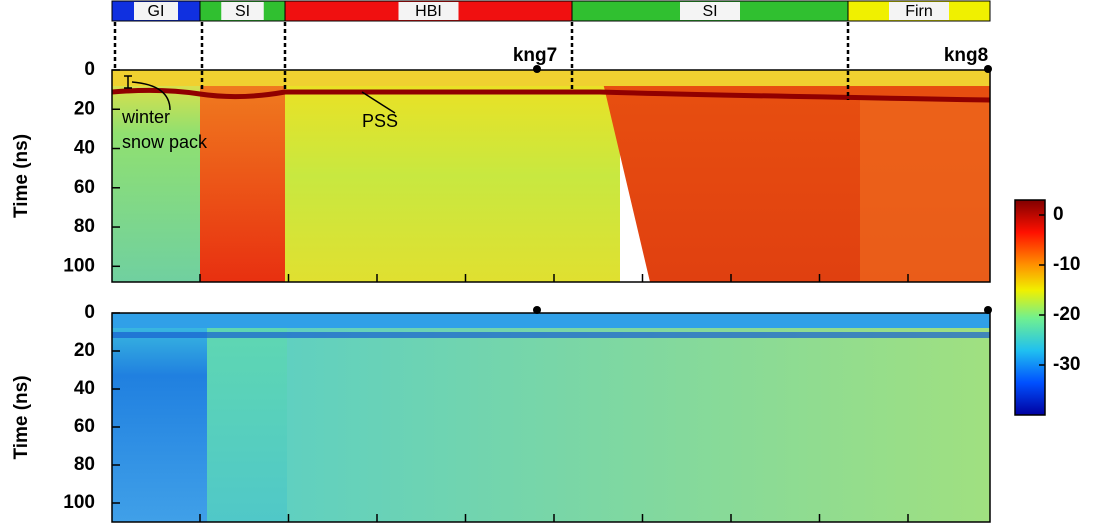  Describe the element at coordinates (145, 117) in the screenshot. I see `annotation: winter` at that location.